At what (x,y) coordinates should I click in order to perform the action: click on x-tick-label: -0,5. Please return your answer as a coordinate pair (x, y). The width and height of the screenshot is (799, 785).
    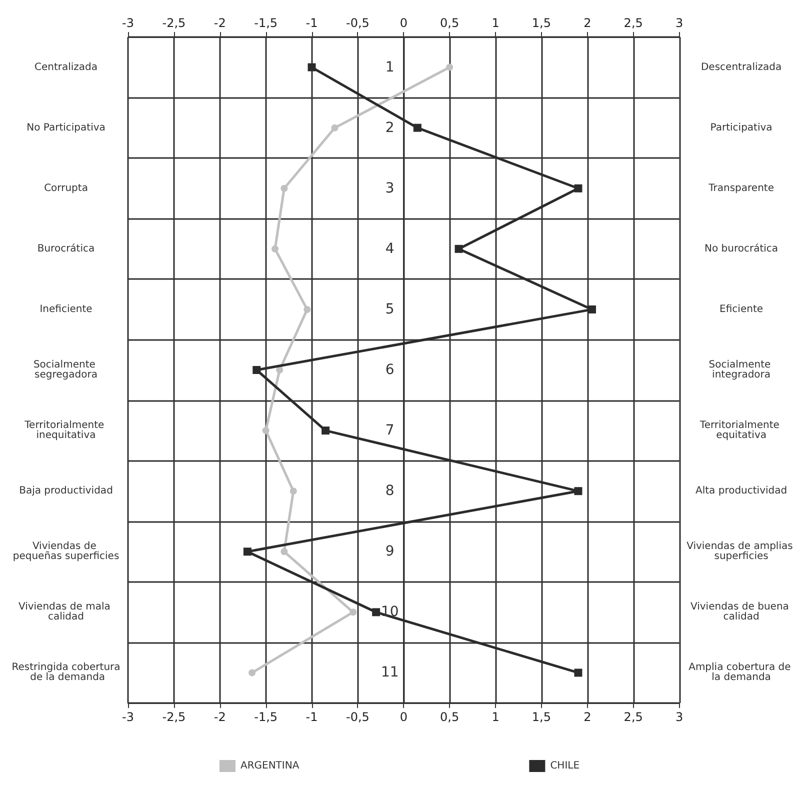
    Looking at the image, I should click on (358, 717).